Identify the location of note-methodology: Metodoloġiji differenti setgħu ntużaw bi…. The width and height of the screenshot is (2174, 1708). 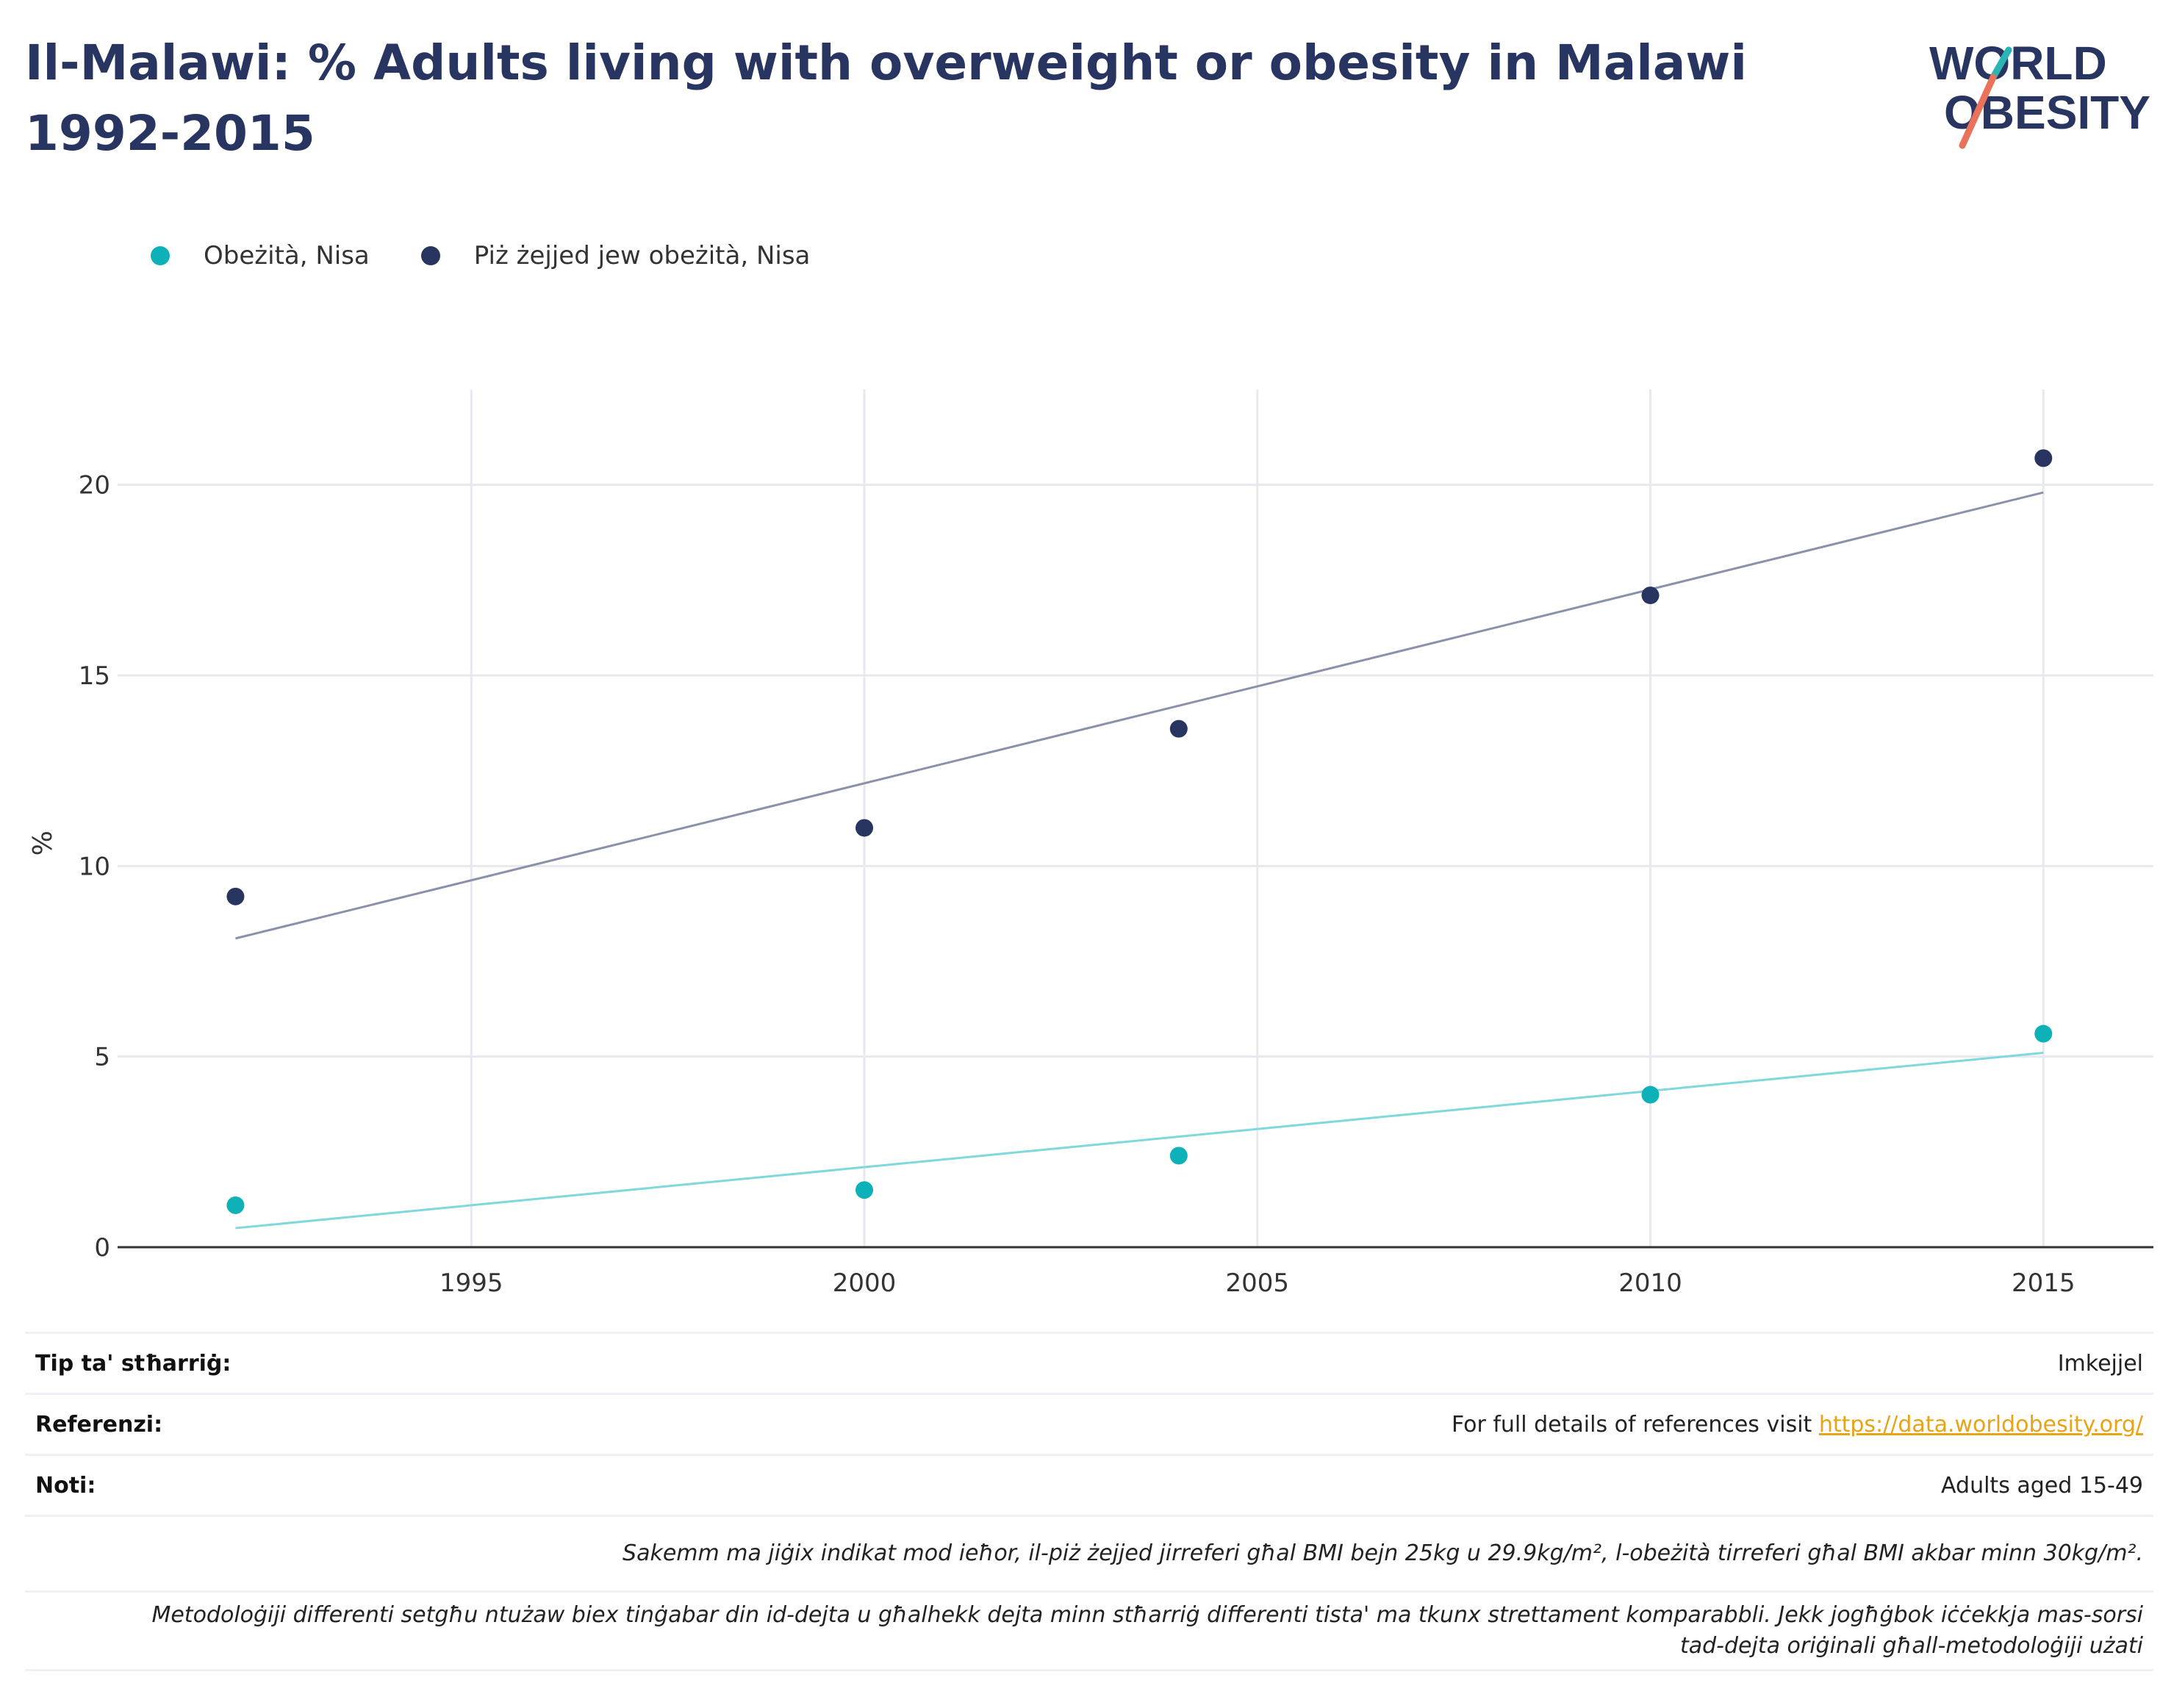
(1089, 1630).